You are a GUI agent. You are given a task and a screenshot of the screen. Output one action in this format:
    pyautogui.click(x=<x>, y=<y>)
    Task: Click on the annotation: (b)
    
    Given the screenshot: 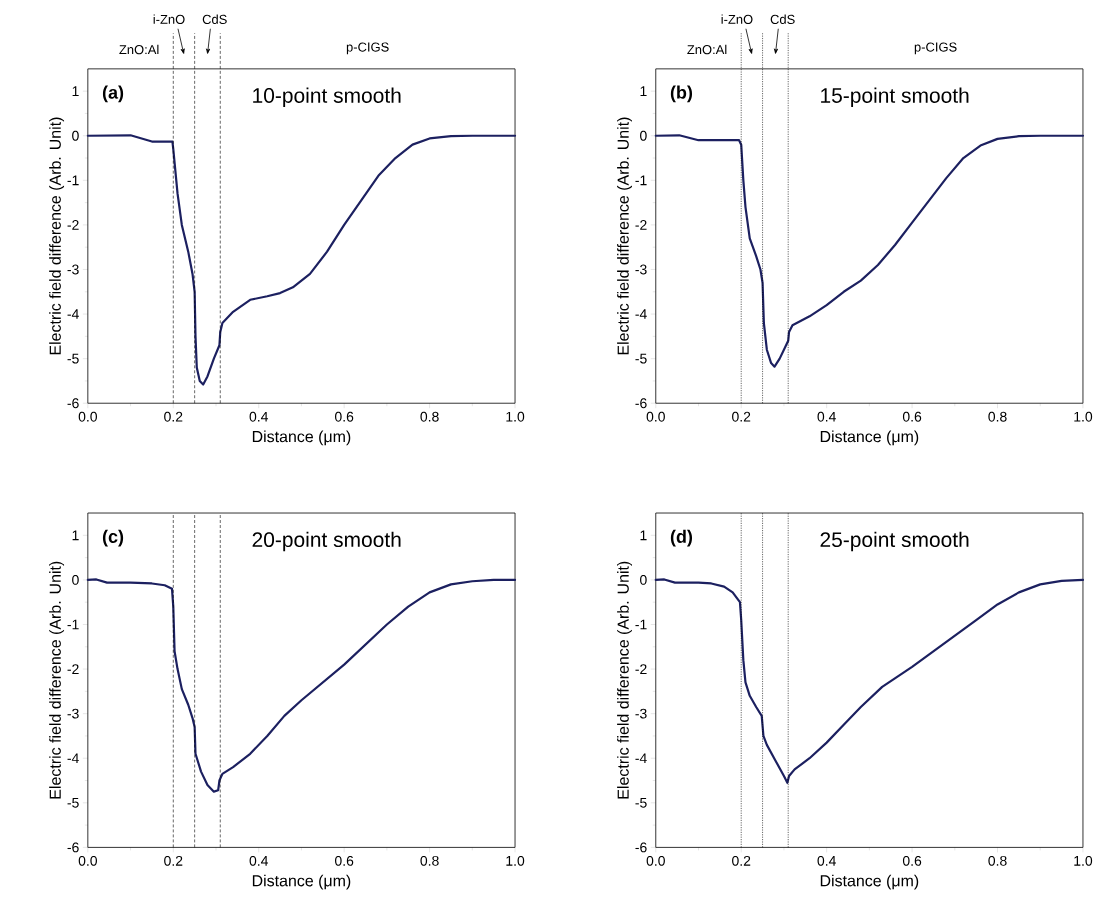 What is the action you would take?
    pyautogui.click(x=681, y=94)
    